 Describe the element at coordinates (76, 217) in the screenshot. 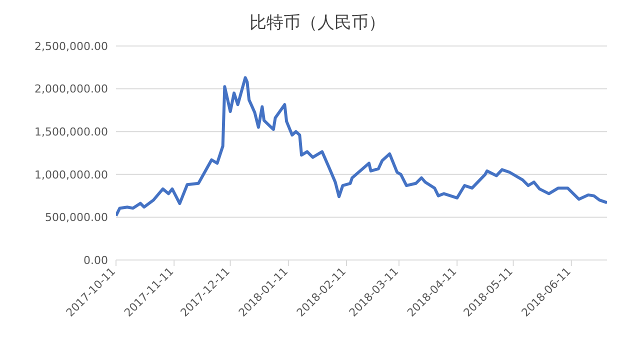

I see `y-tick-label: 500,000.00` at that location.